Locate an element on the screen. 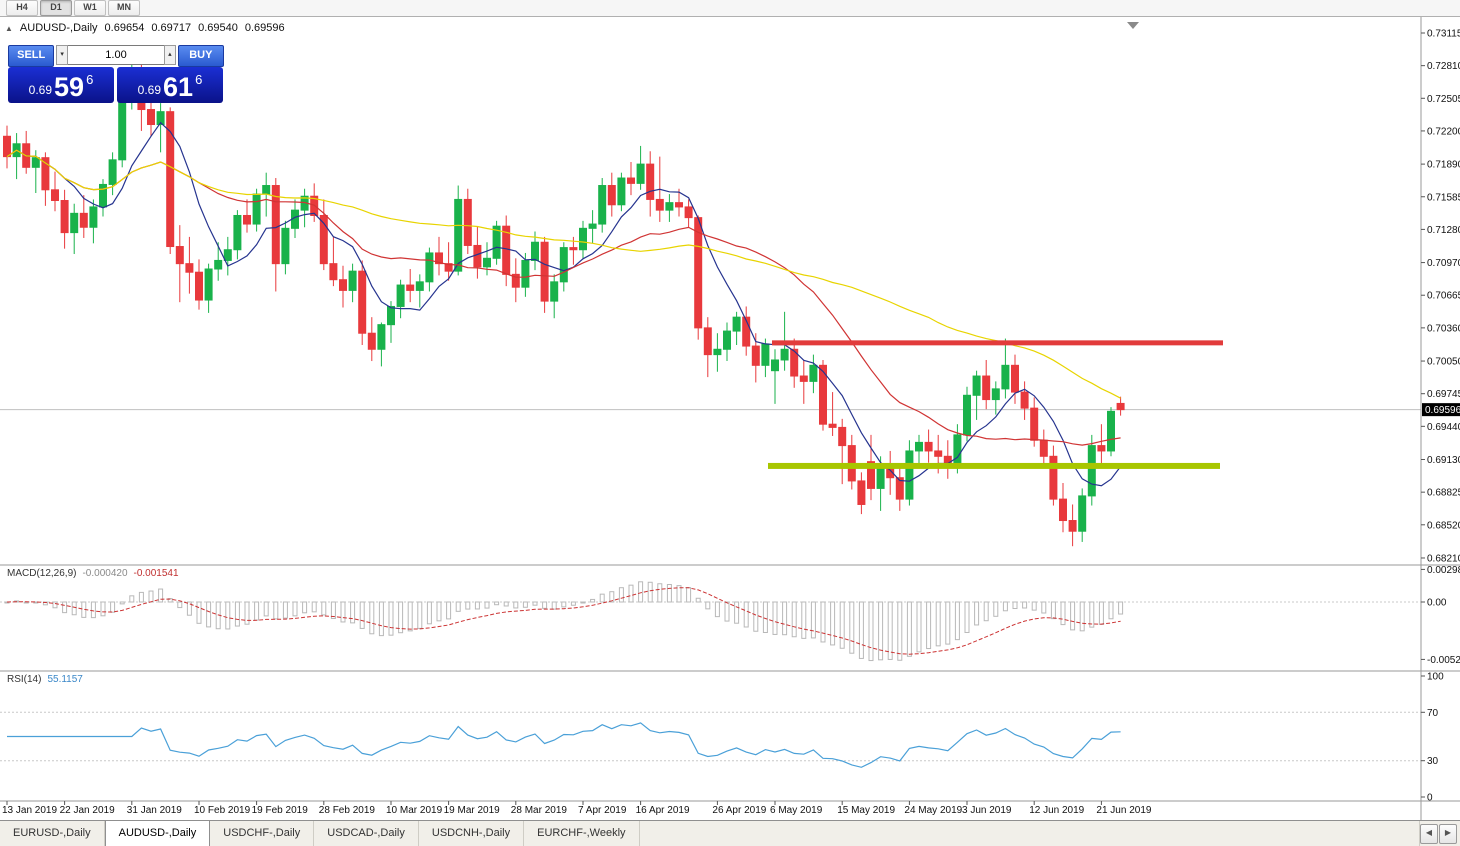  svg-text: 0.69130 is located at coordinates (1443, 460).